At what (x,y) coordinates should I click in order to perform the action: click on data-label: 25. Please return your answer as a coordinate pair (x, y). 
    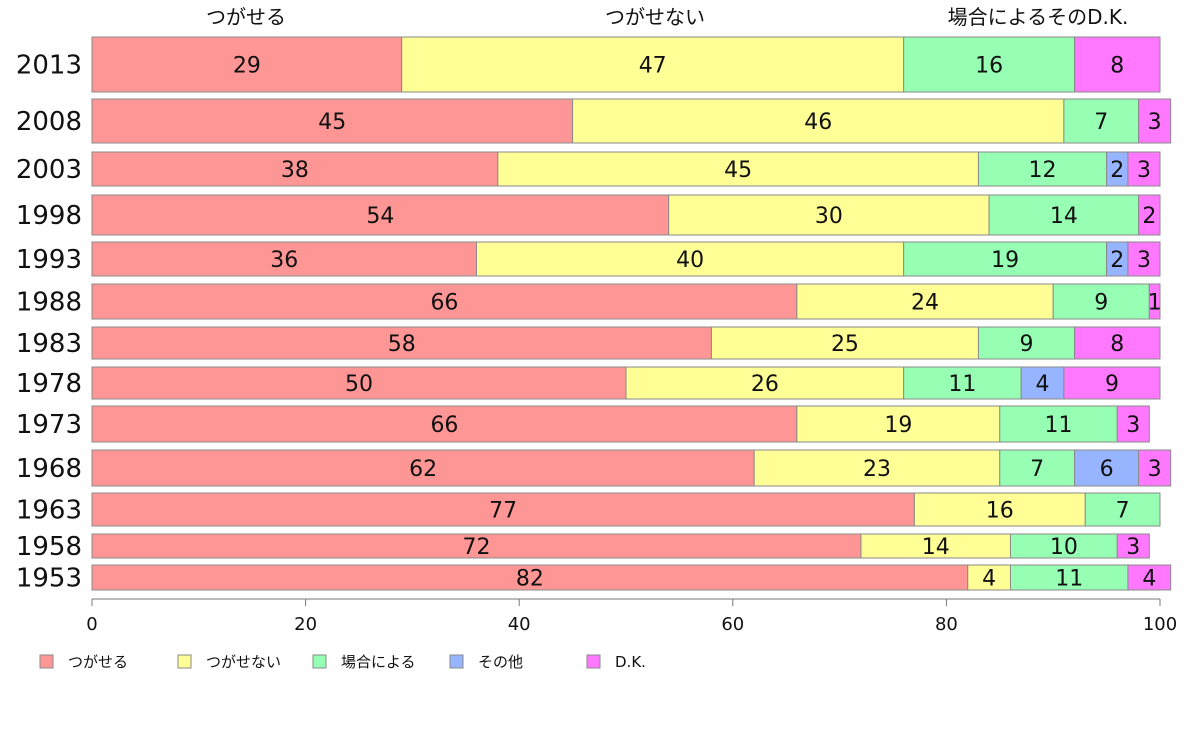
    Looking at the image, I should click on (845, 344).